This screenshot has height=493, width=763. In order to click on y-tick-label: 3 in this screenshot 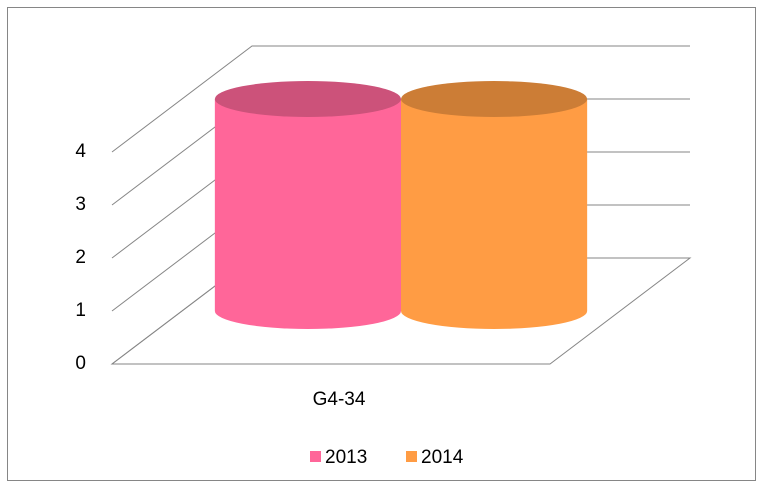, I will do `click(80, 204)`.